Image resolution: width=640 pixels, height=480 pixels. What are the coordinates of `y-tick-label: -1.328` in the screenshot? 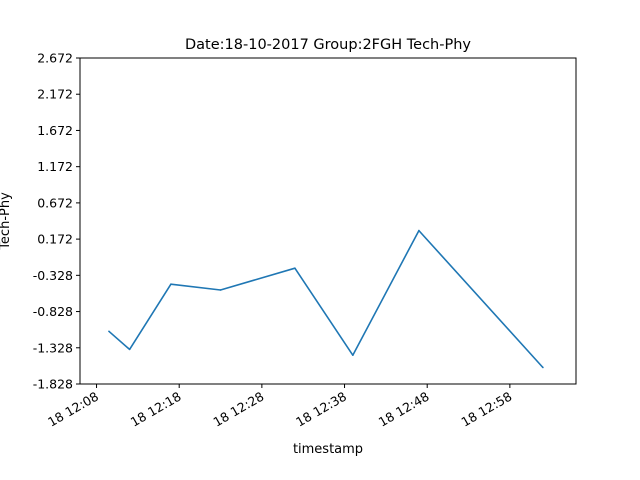 It's located at (53, 347).